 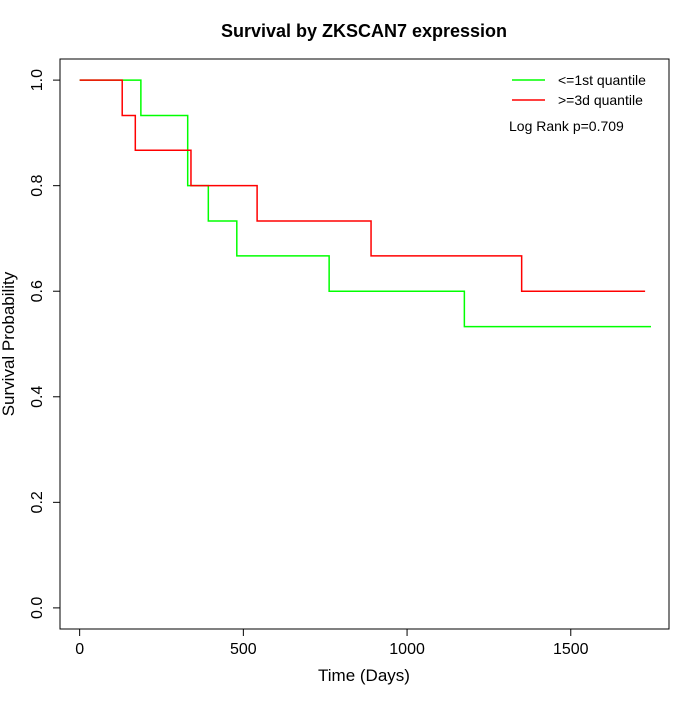 What do you see at coordinates (407, 649) in the screenshot?
I see `x-tick-label: 1000` at bounding box center [407, 649].